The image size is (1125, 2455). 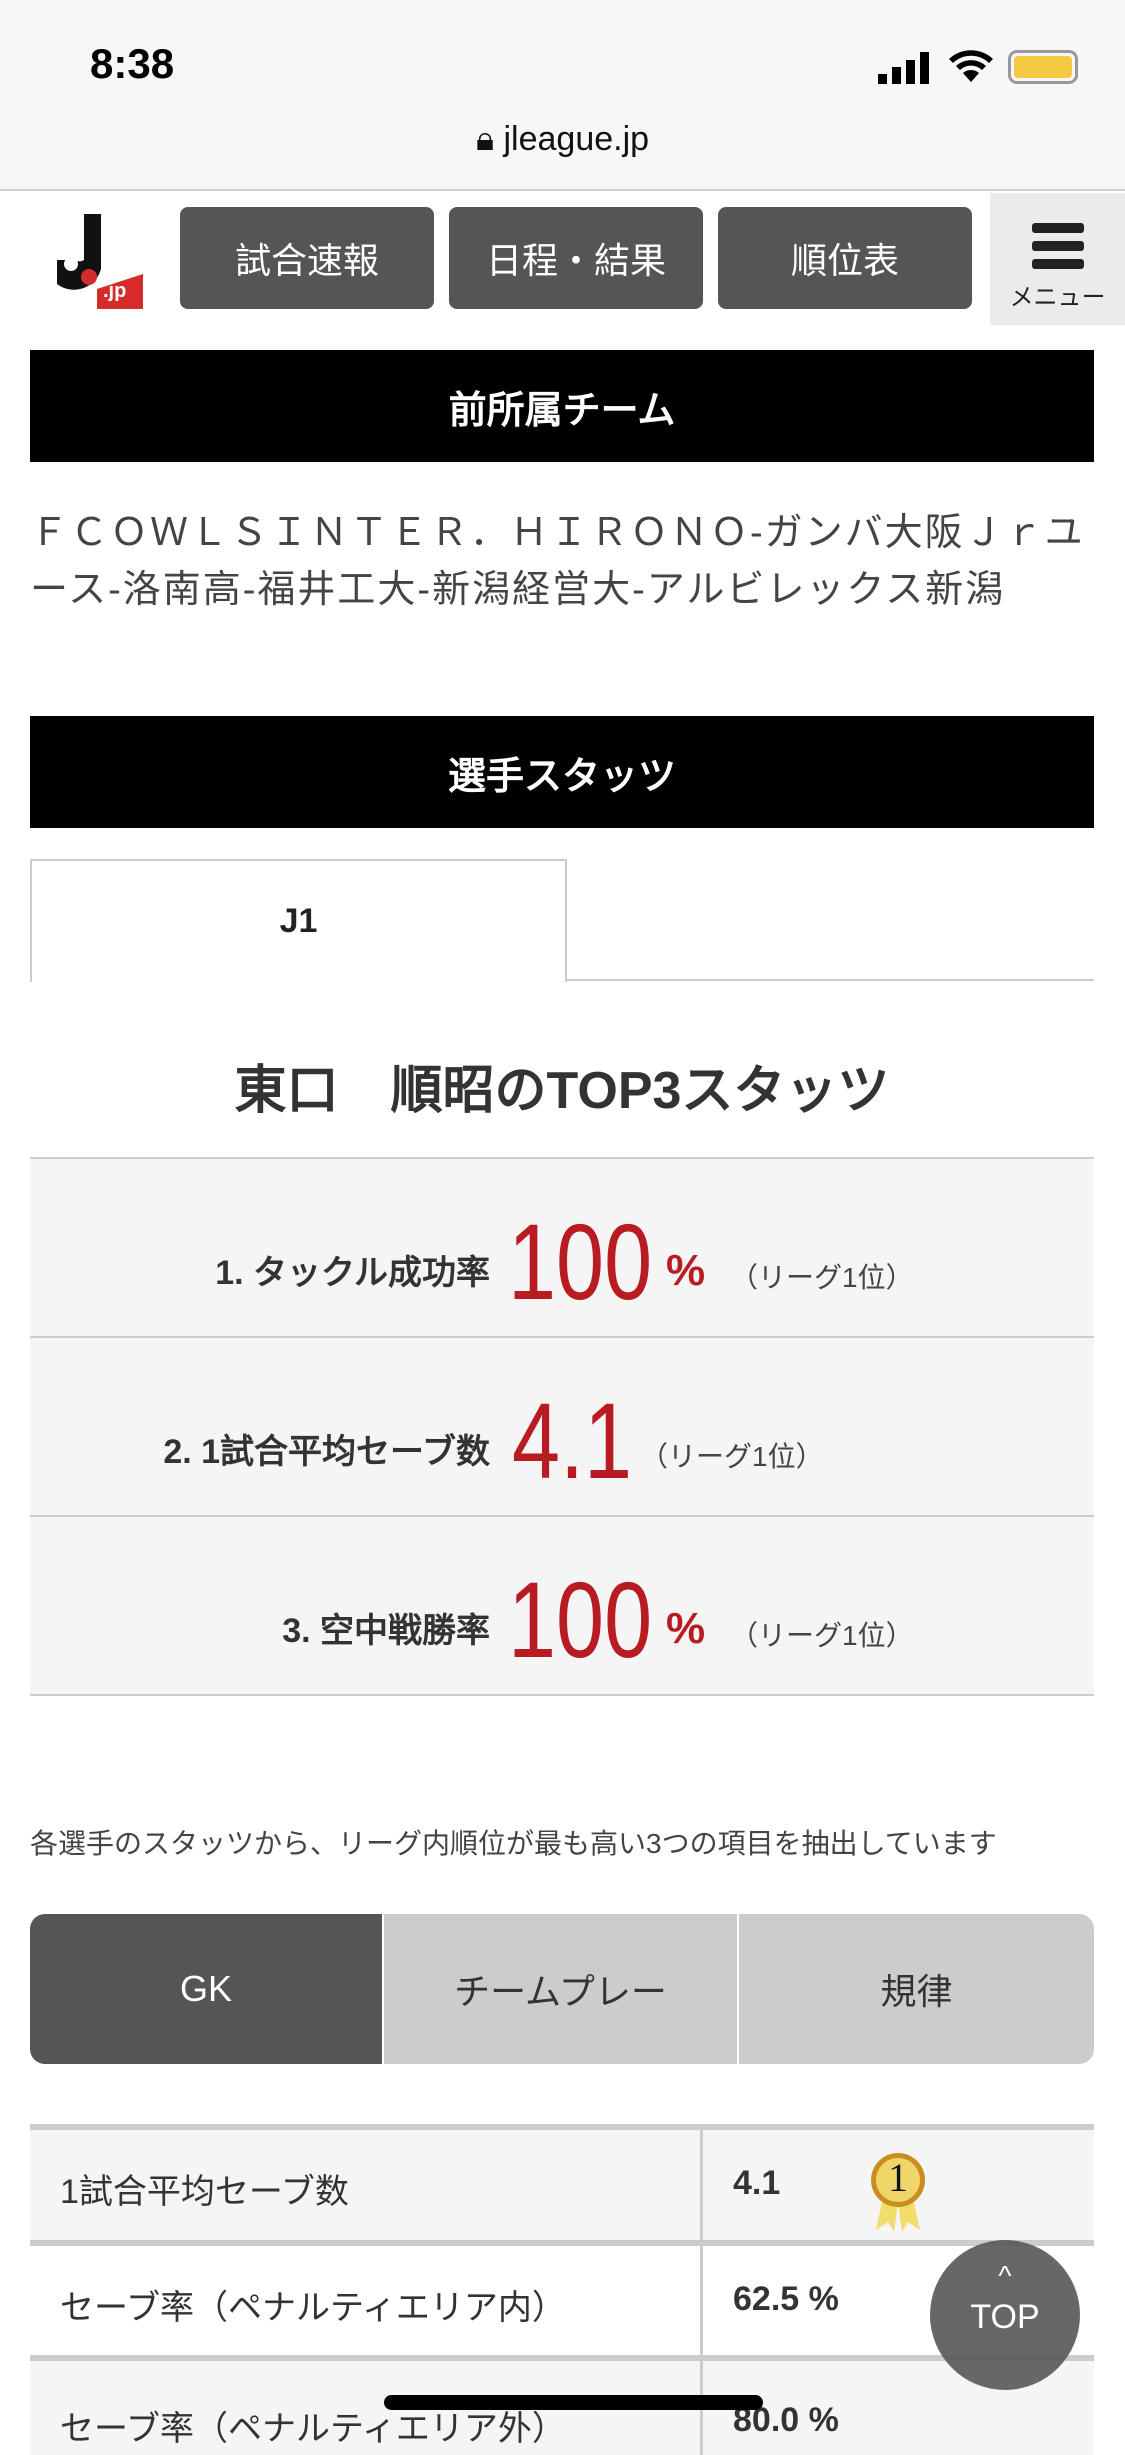 I want to click on tab-discipline: 規律, so click(x=916, y=1989).